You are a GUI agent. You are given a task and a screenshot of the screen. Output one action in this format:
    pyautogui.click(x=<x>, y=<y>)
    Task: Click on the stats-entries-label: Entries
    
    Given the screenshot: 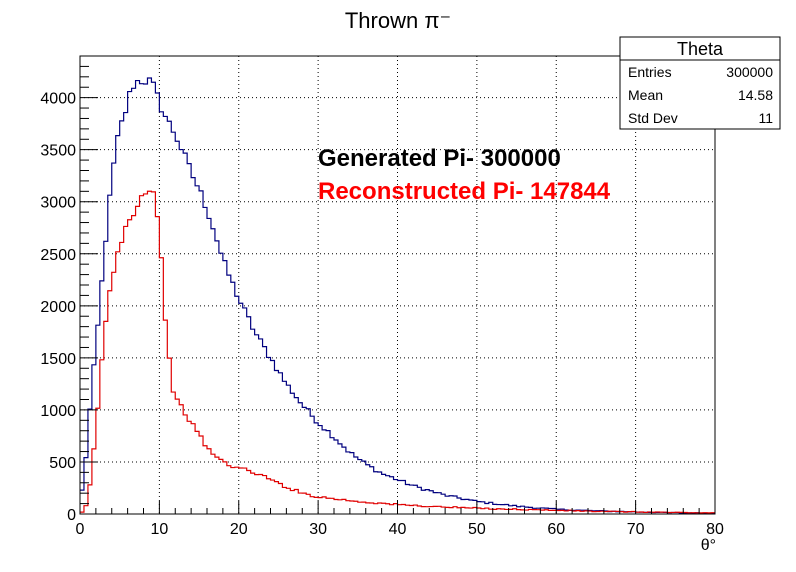 What is the action you would take?
    pyautogui.click(x=650, y=72)
    